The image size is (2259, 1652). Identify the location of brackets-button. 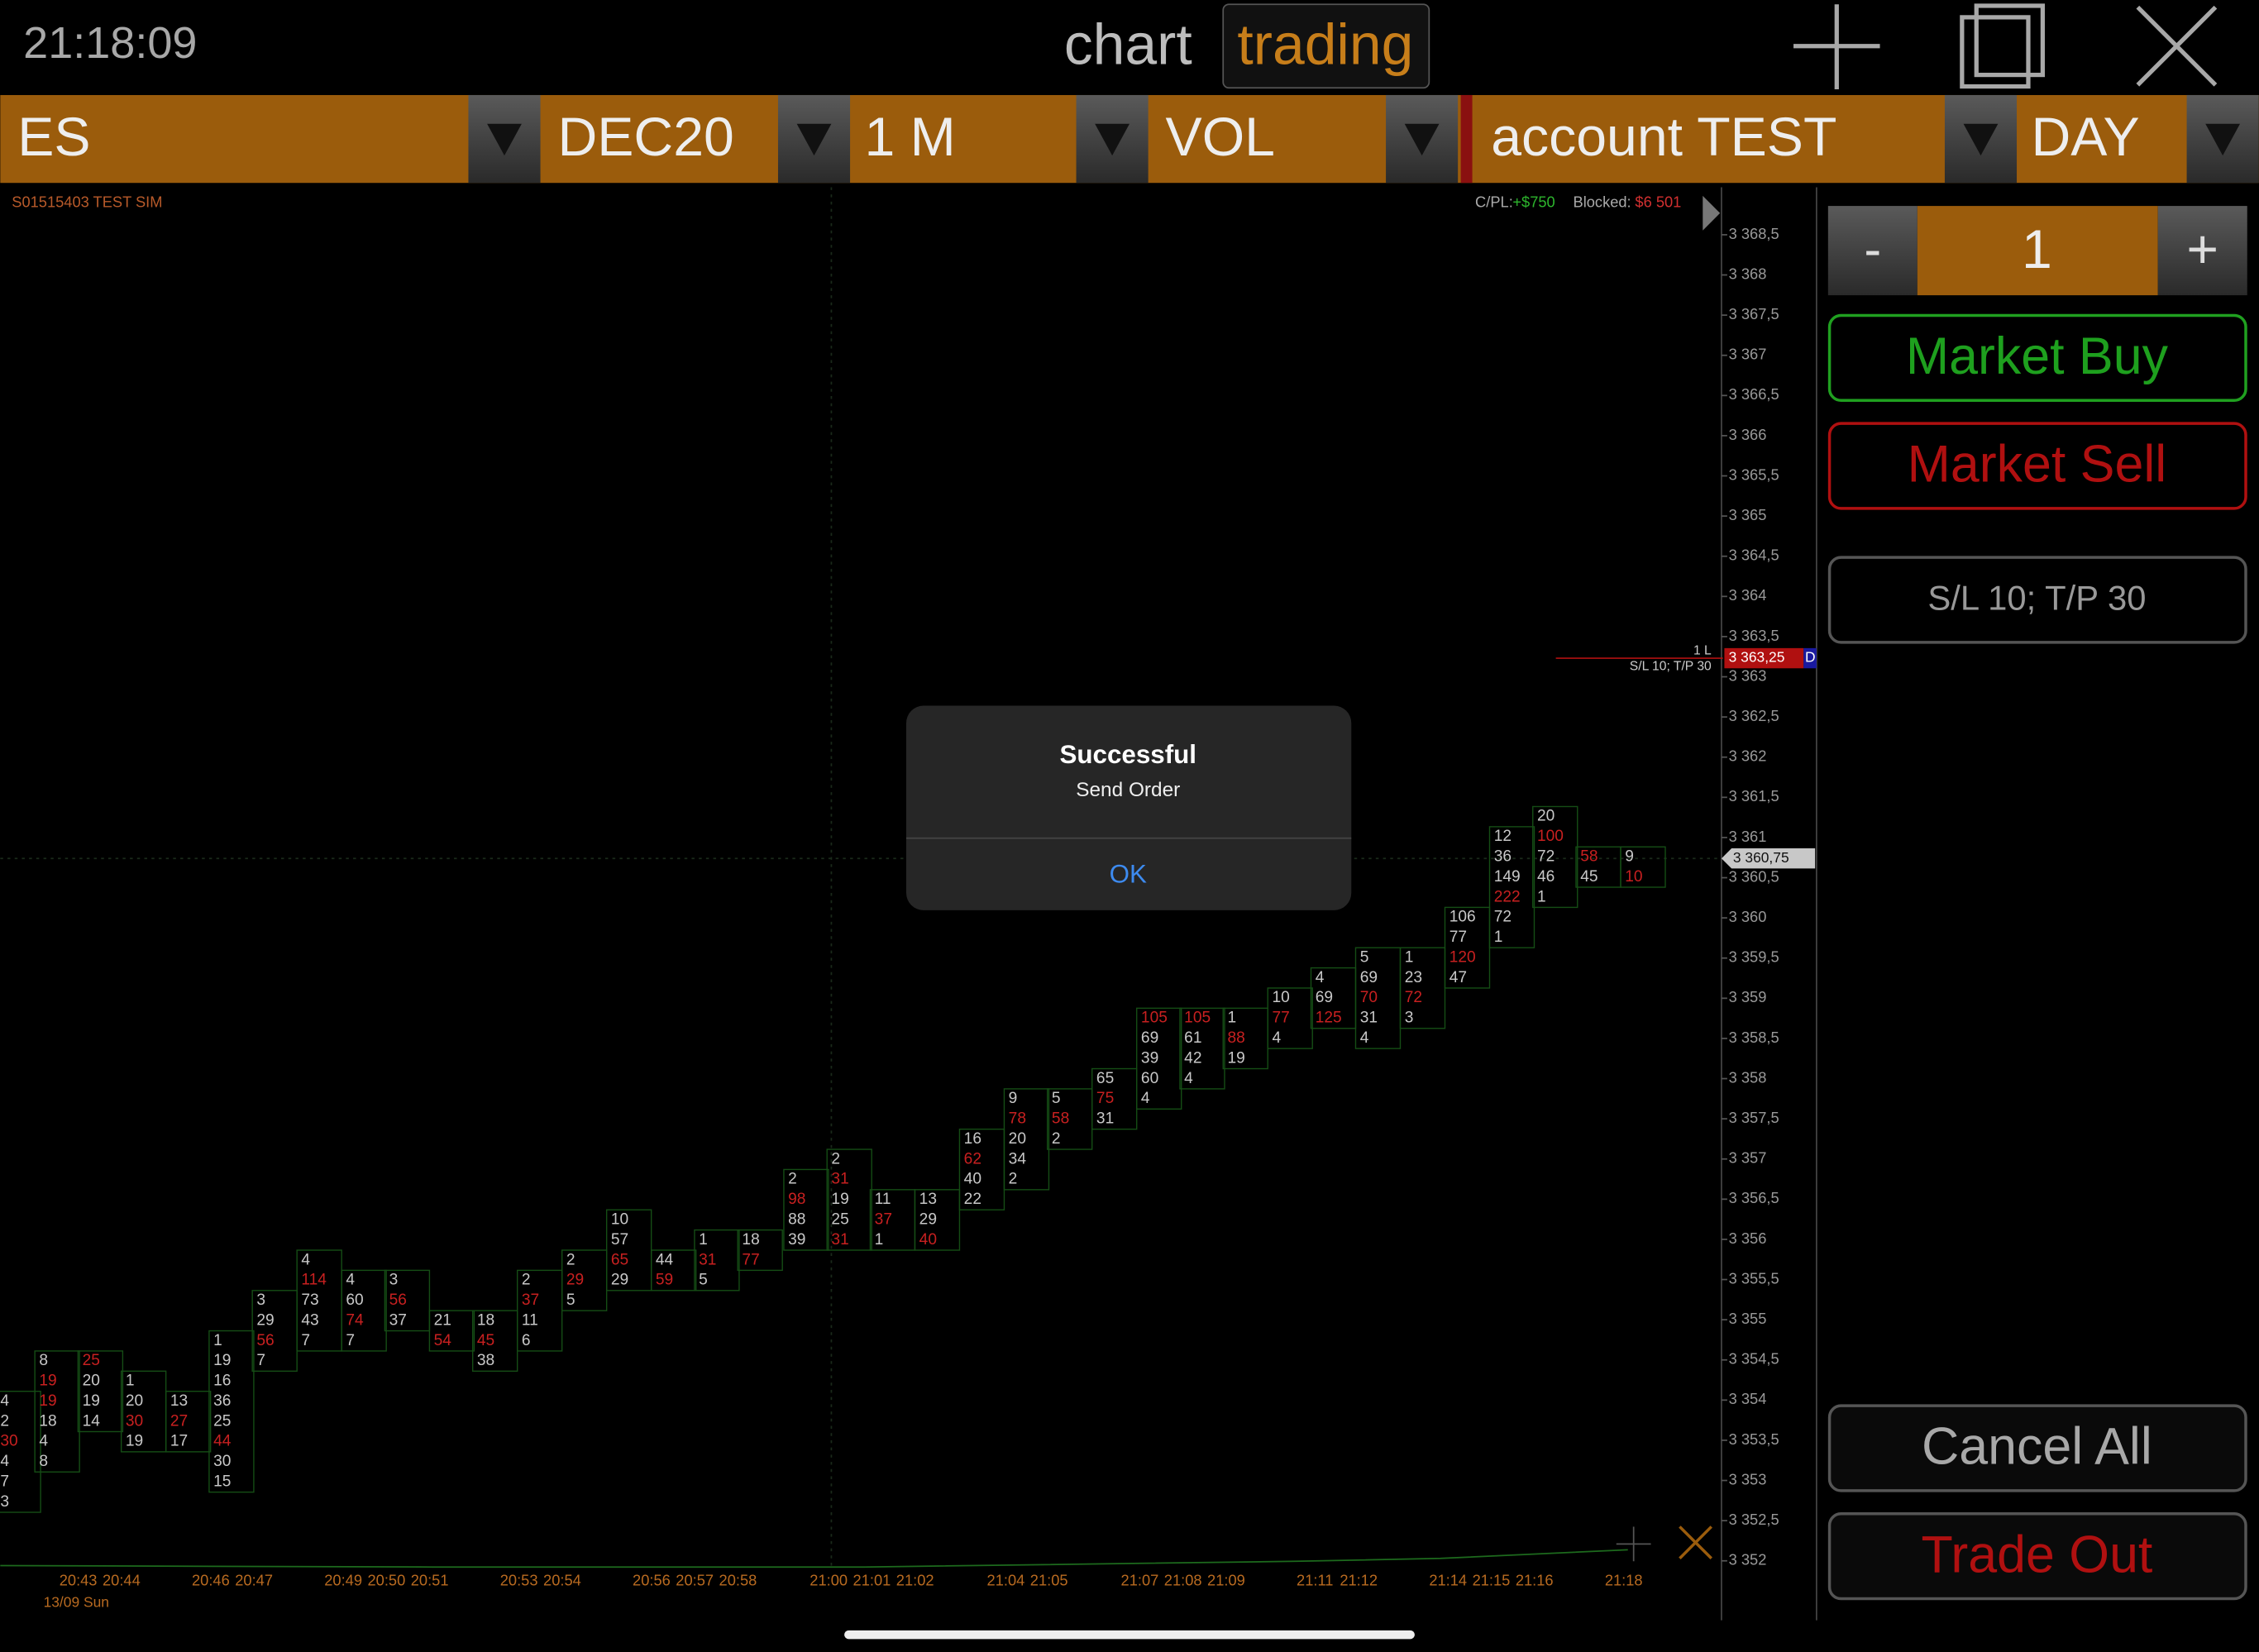
(2037, 600).